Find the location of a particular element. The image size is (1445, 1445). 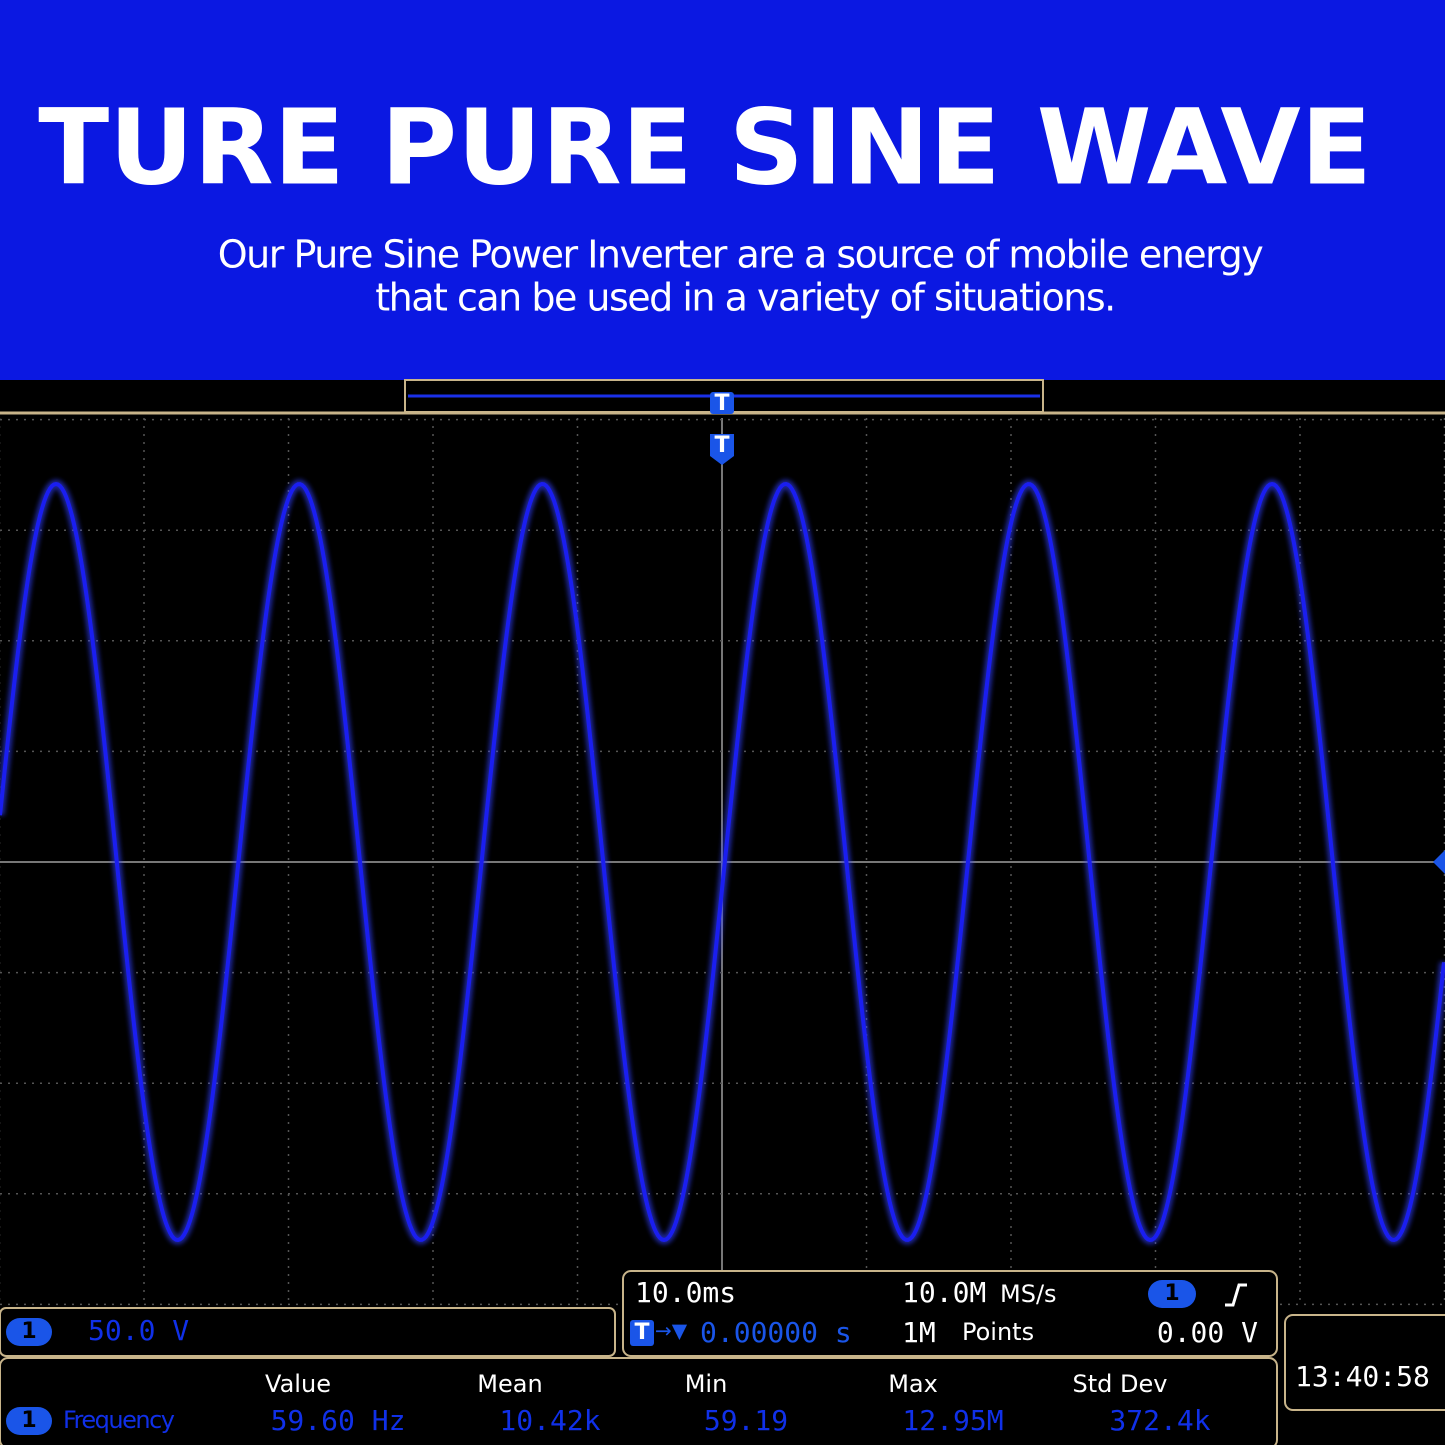

record-length-unit: Points is located at coordinates (998, 1332).